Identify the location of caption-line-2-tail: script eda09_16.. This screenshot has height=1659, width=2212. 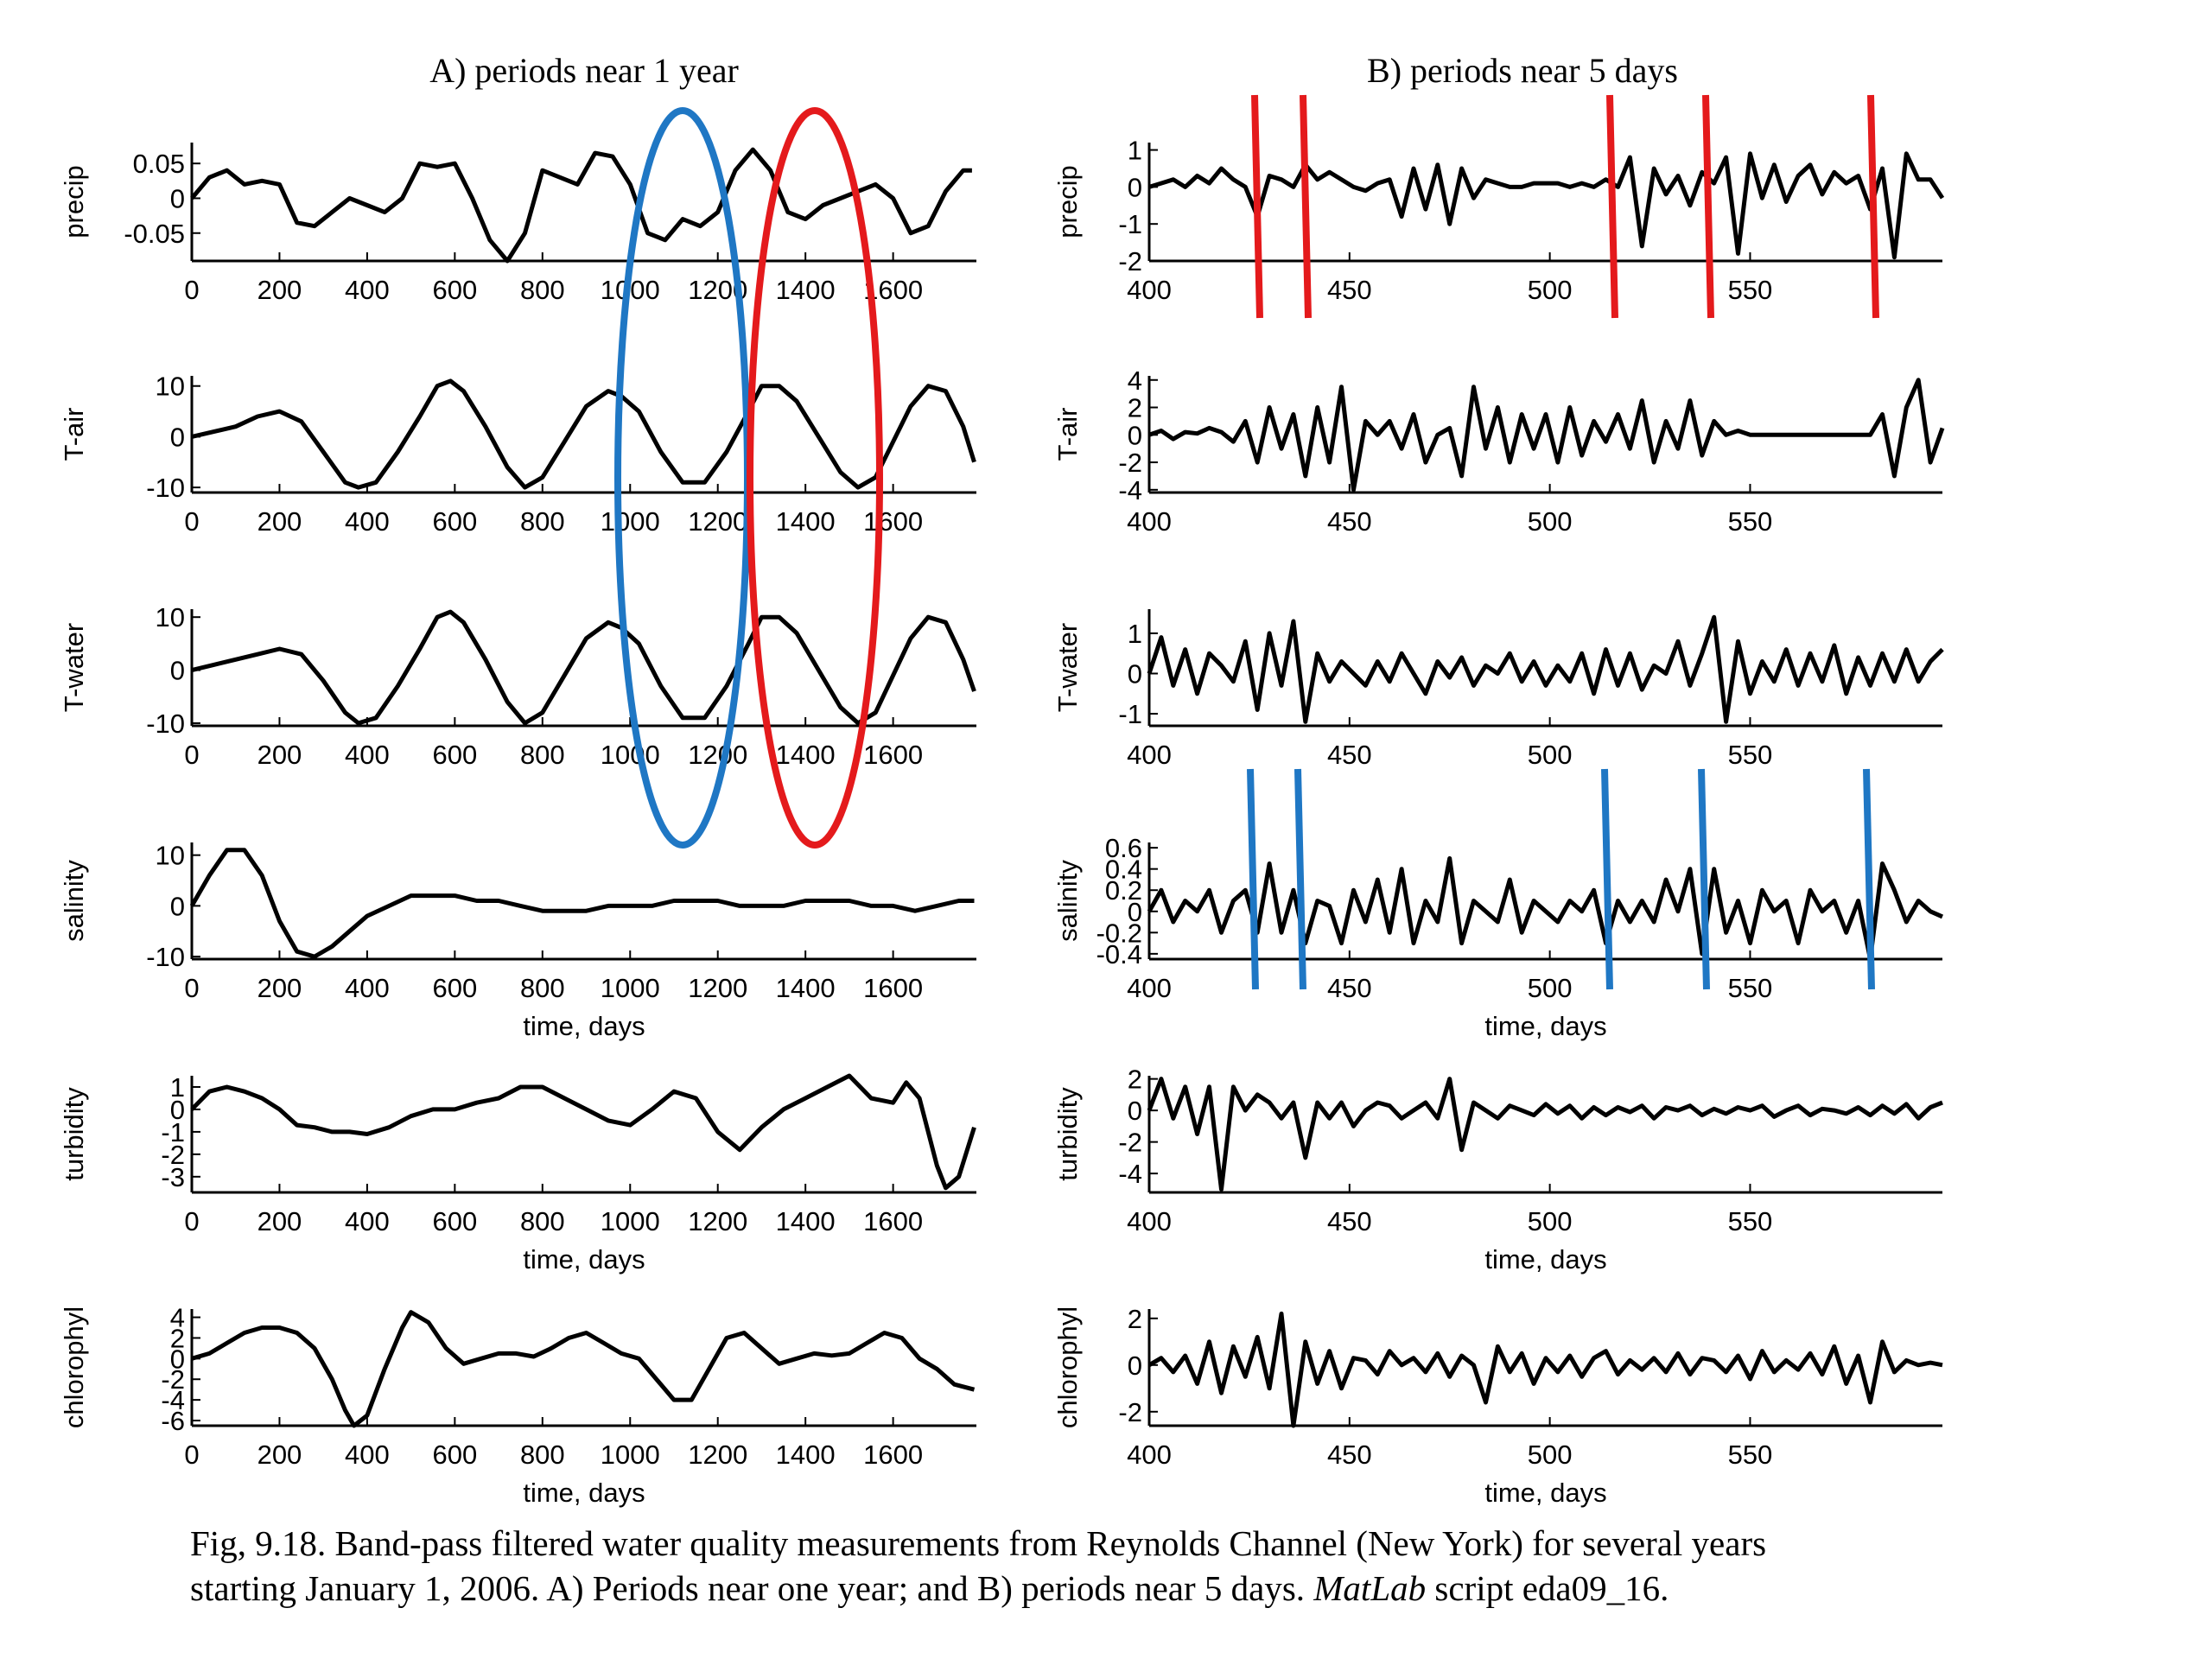
(1547, 1588).